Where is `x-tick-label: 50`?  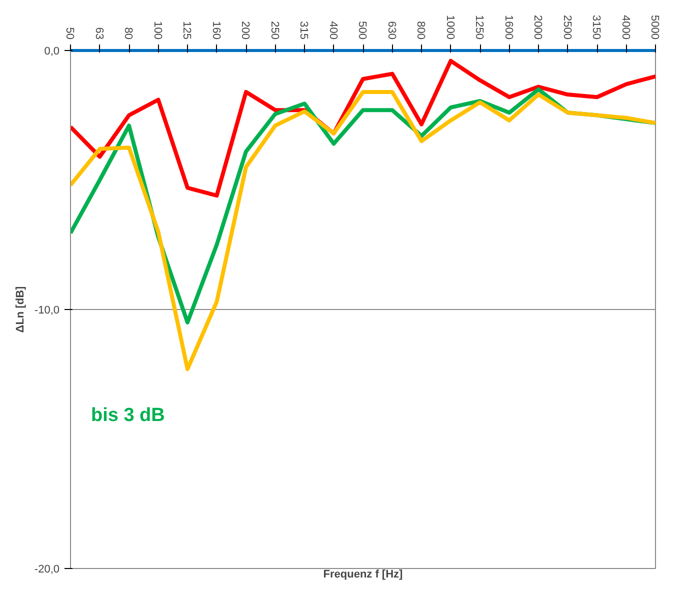 x-tick-label: 50 is located at coordinates (70, 33).